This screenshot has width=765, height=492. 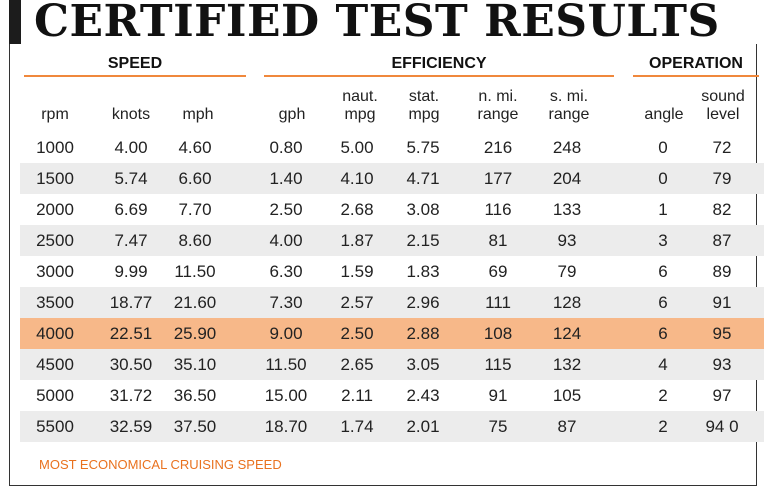 What do you see at coordinates (423, 333) in the screenshot?
I see `cell-stat-mpg: 2.88` at bounding box center [423, 333].